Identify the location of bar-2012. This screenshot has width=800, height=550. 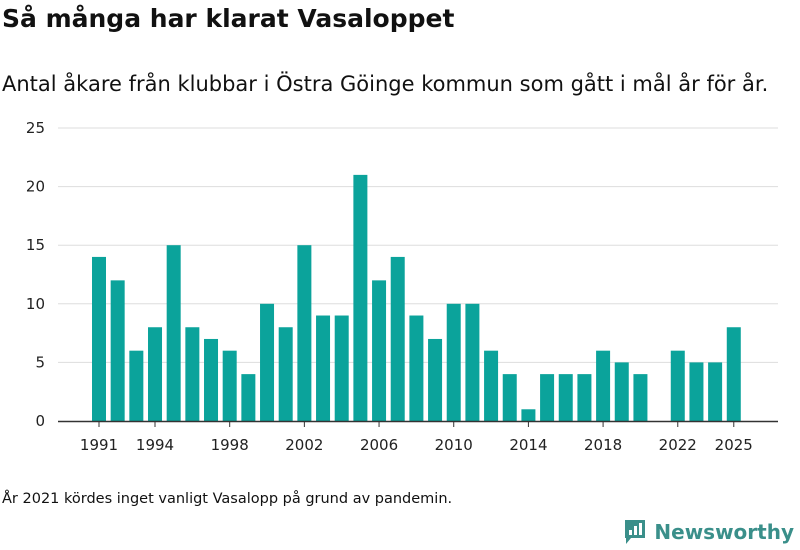
(491, 385).